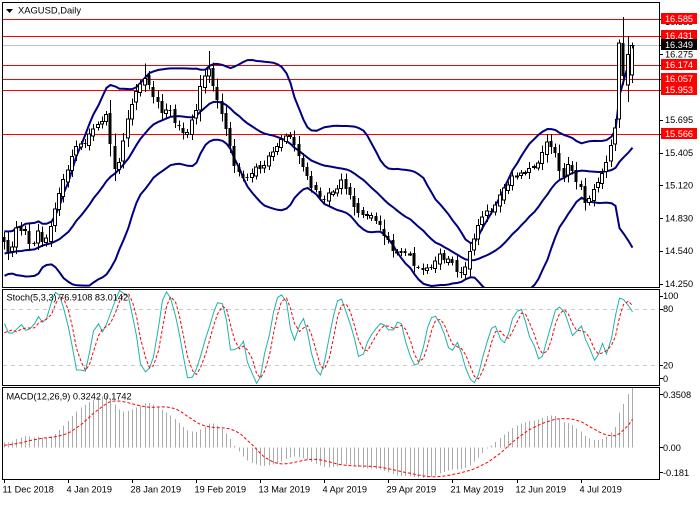  Describe the element at coordinates (412, 490) in the screenshot. I see `svg-text: 29 Apr 2019` at that location.